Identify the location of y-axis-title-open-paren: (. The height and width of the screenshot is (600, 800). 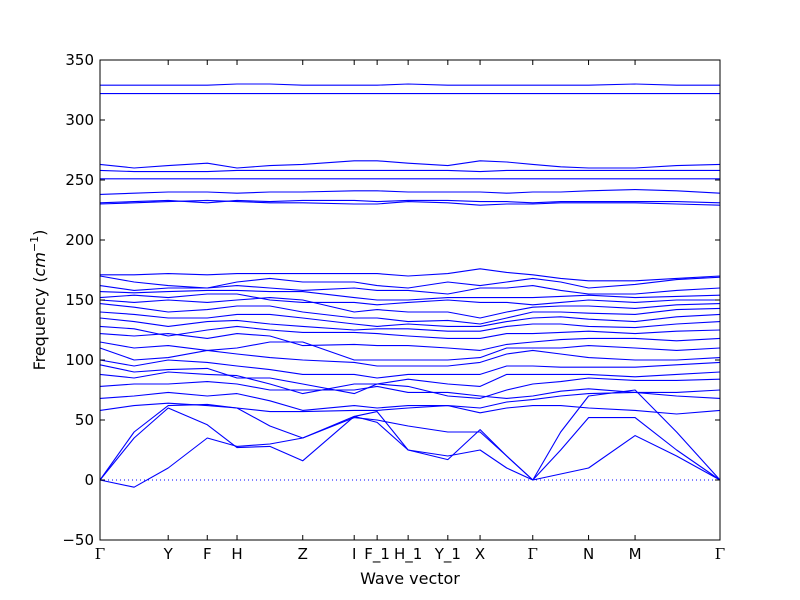
(39, 281).